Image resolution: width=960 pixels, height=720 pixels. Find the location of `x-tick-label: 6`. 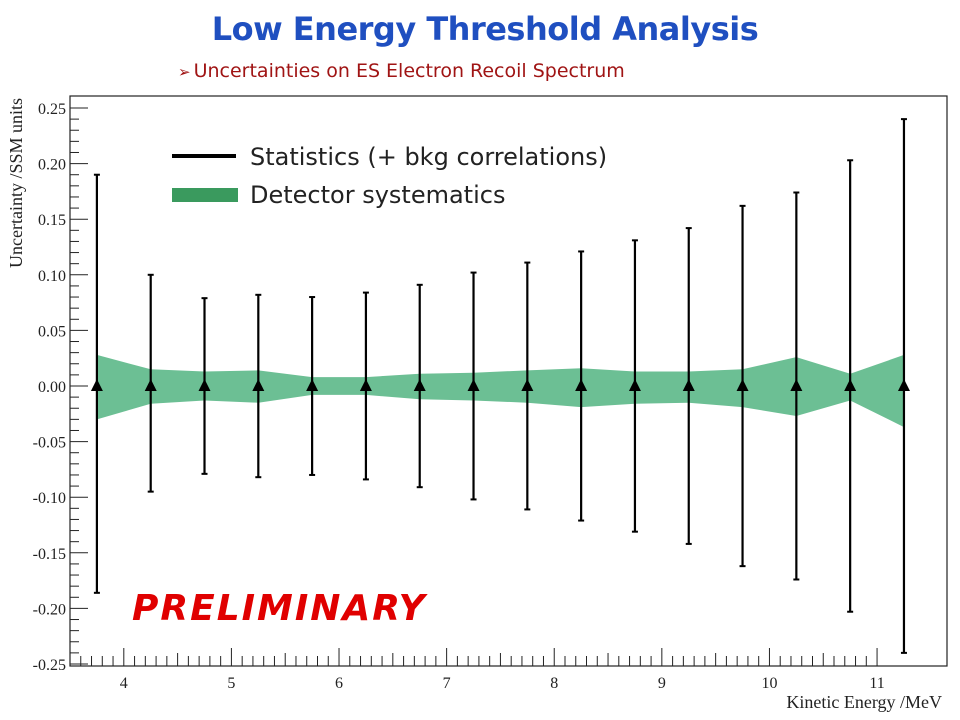

x-tick-label: 6 is located at coordinates (339, 683).